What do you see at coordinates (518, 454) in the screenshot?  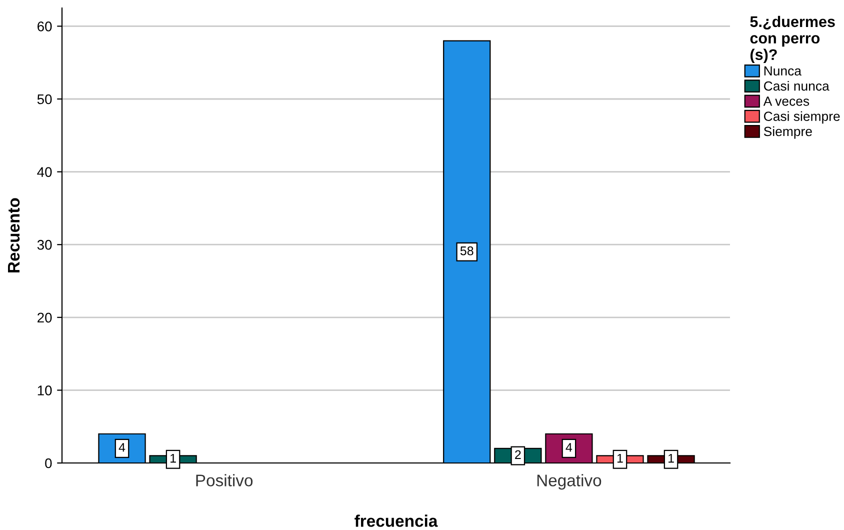 I see `data-label: 2` at bounding box center [518, 454].